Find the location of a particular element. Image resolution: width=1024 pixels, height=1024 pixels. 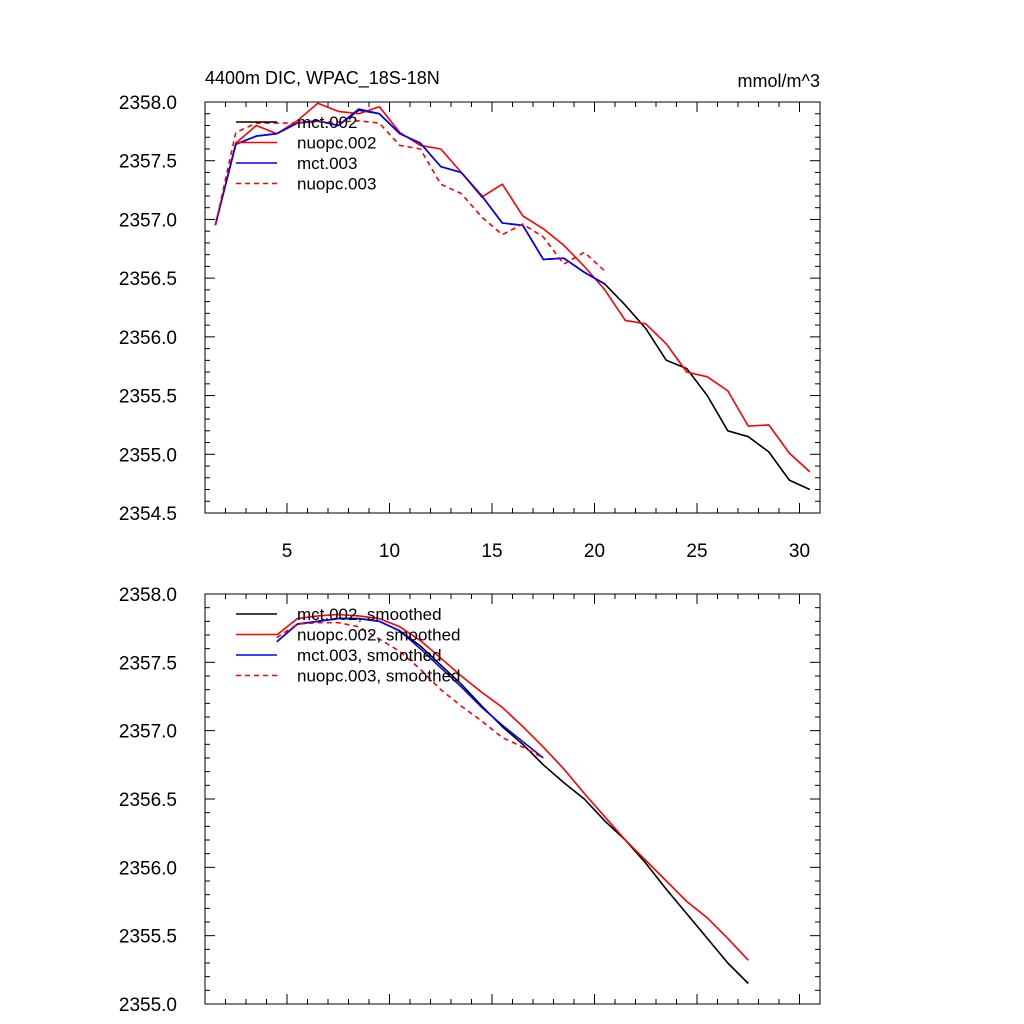

x-tick-label: 25 is located at coordinates (696, 551).